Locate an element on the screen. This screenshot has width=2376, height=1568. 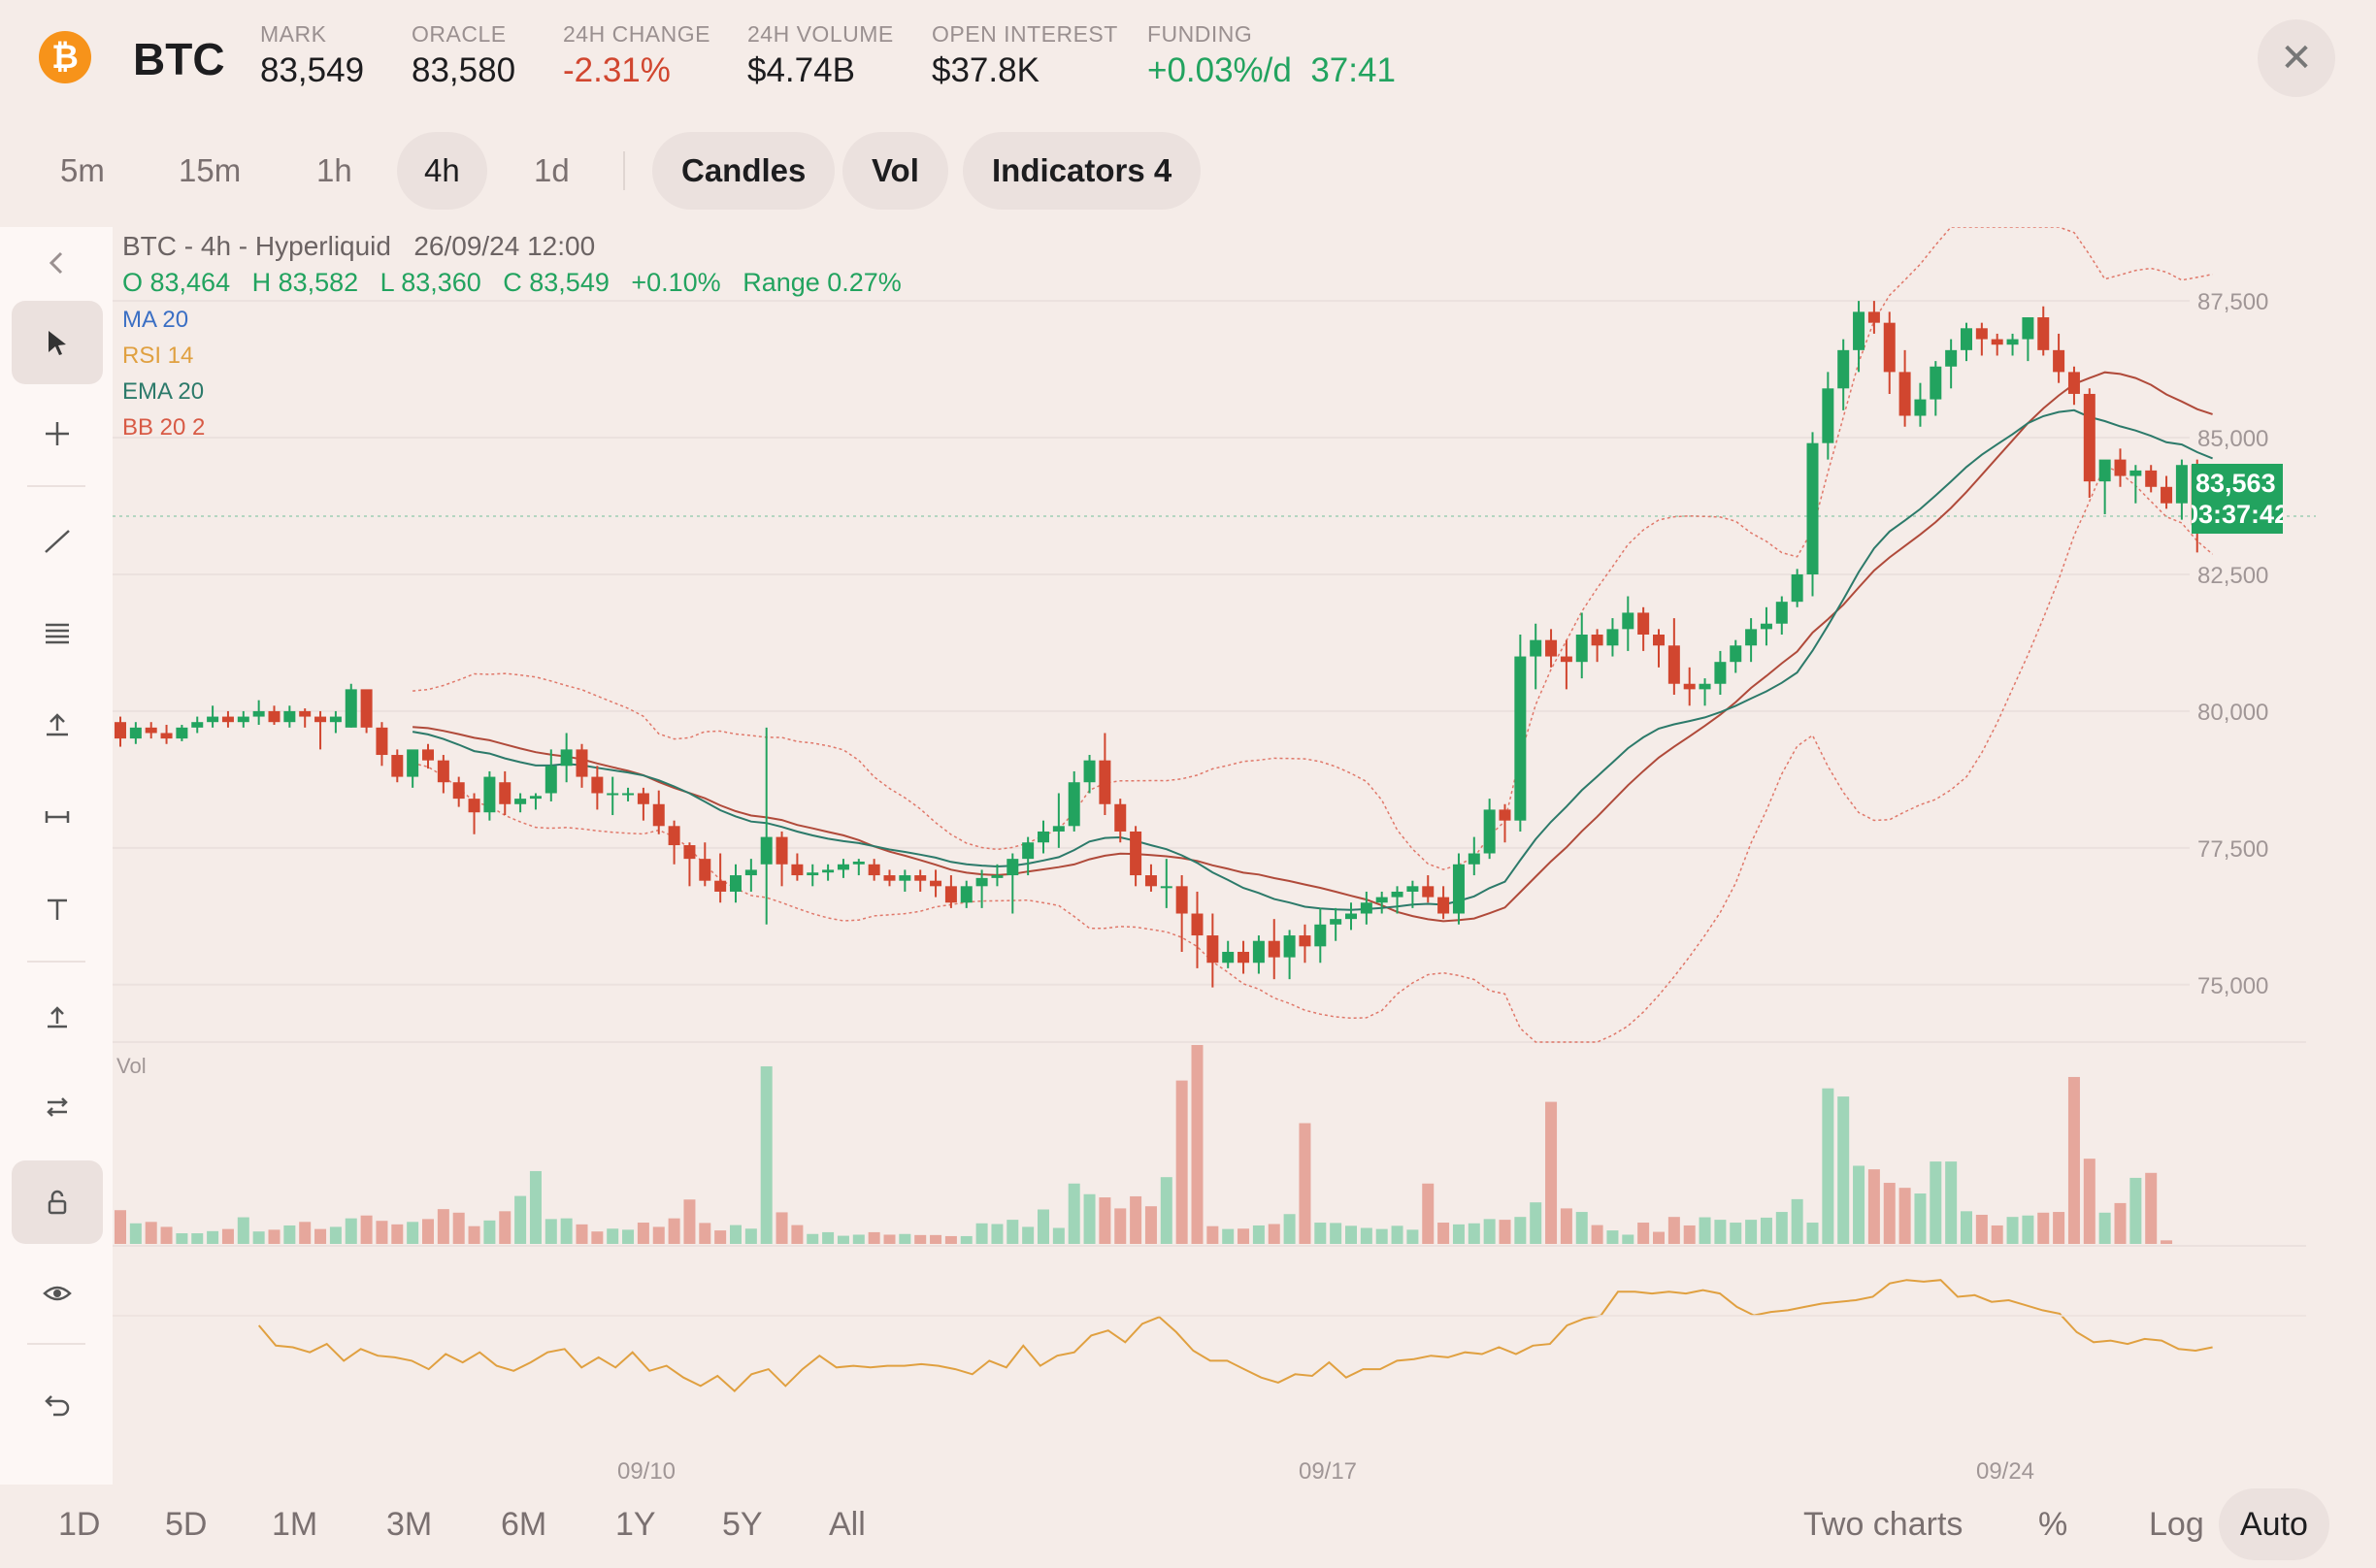
indicator-bb: BB 20 2 is located at coordinates (164, 427).